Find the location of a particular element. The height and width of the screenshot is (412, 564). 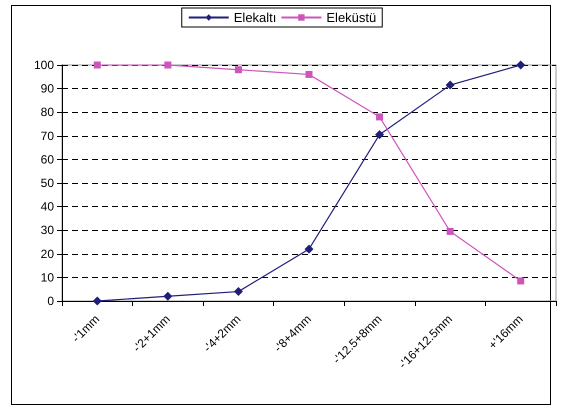

y-tick-label: 60 is located at coordinates (47, 159).